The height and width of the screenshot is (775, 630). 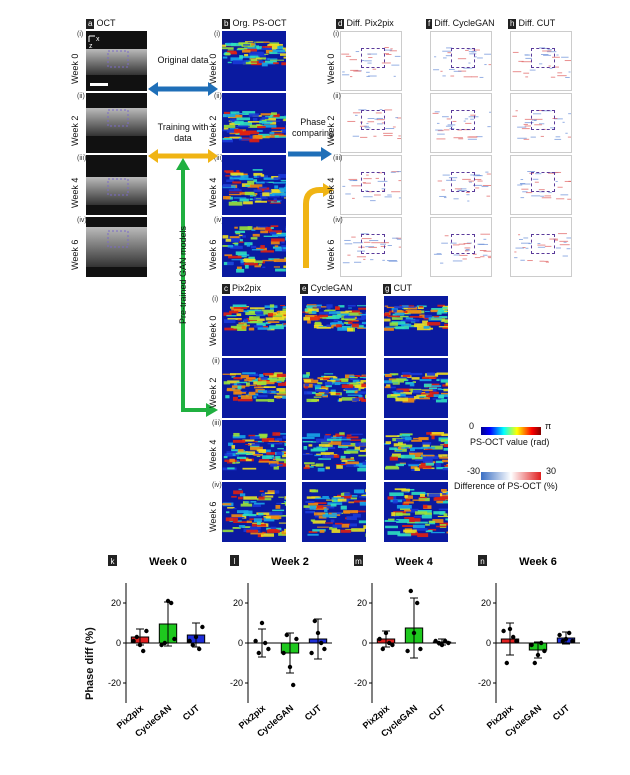 I want to click on panel-d-title: d Diff. Pix2pix, so click(x=365, y=23).